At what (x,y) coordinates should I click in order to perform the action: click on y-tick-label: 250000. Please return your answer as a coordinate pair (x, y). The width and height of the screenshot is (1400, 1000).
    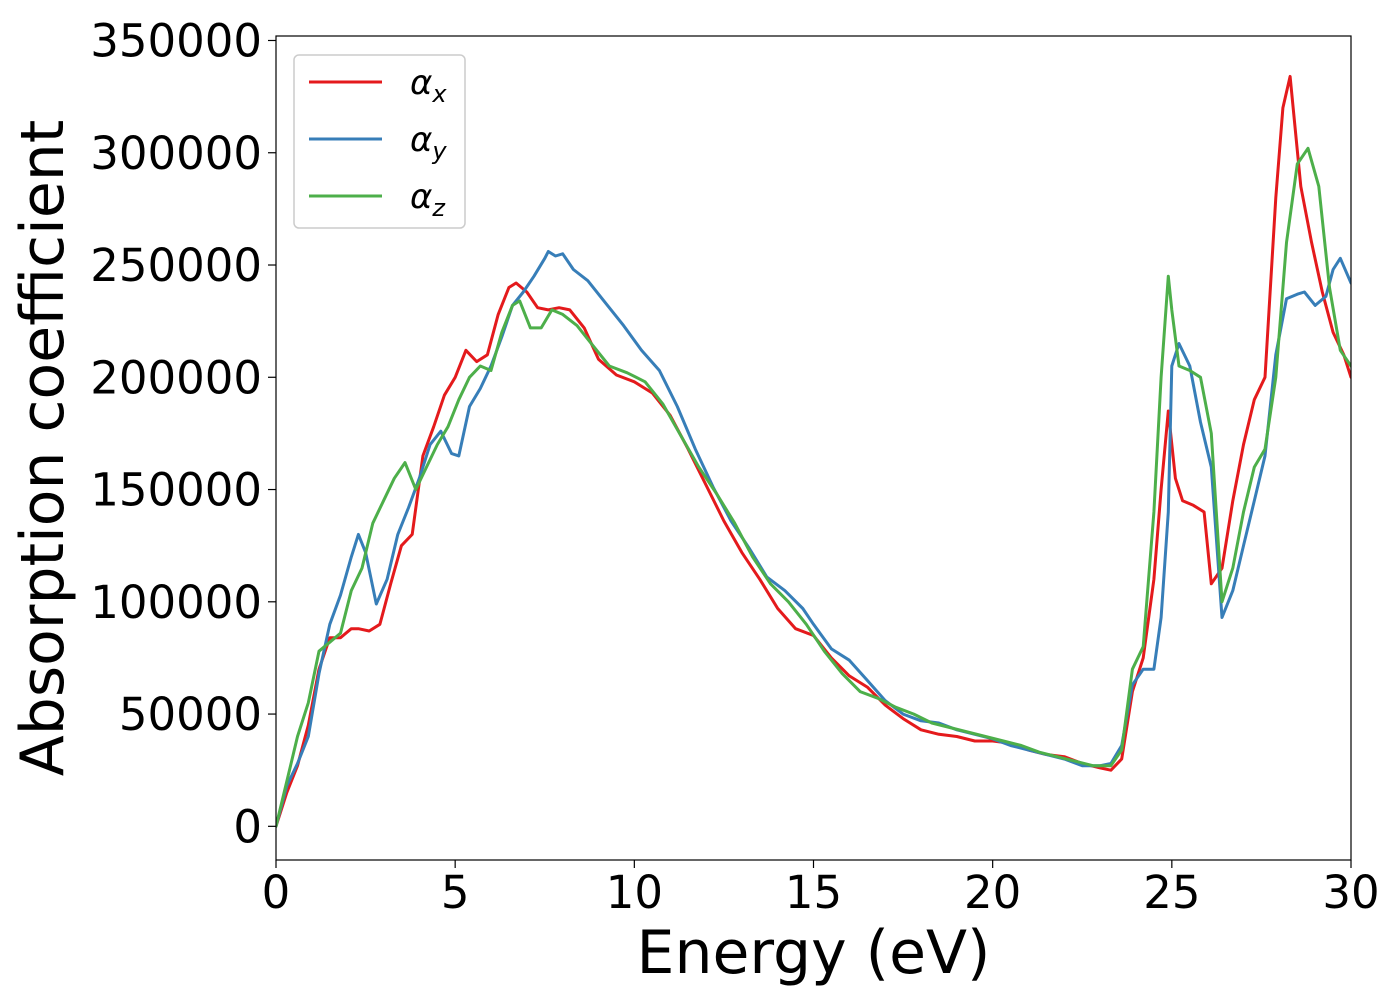
    Looking at the image, I should click on (176, 265).